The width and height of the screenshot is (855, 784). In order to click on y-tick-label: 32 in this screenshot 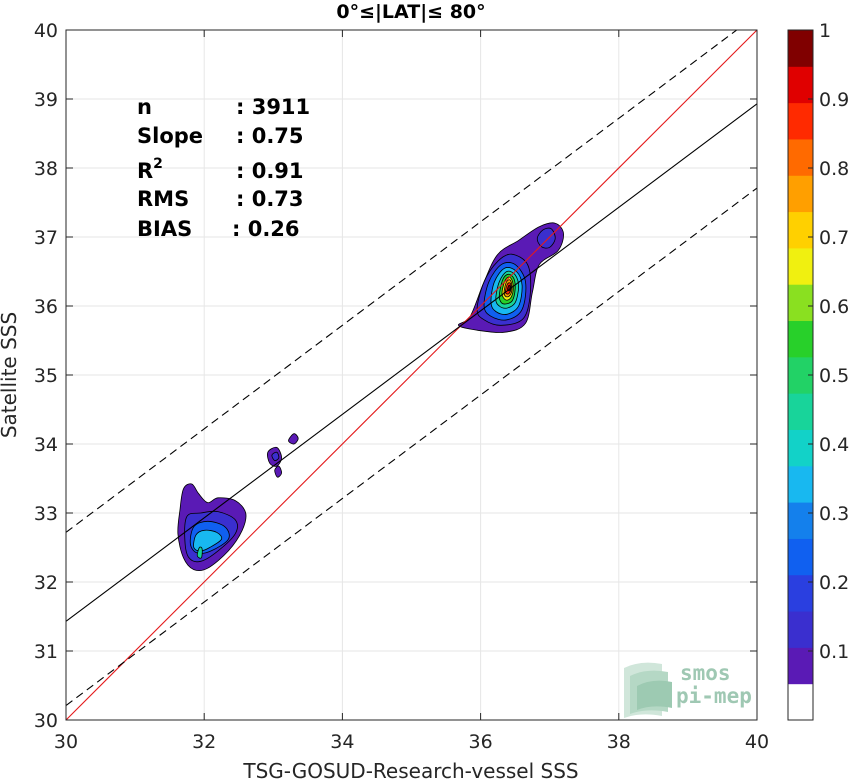, I will do `click(46, 583)`.